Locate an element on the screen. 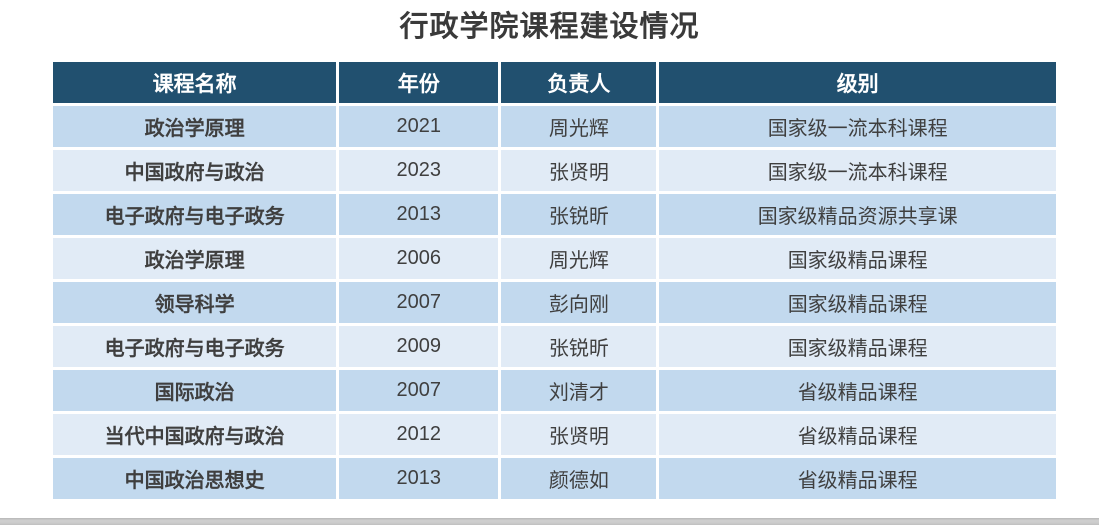  table-row: 电子政府与电子政务 2013 张锐昕 国家级精品资源共享课 is located at coordinates (554, 214).